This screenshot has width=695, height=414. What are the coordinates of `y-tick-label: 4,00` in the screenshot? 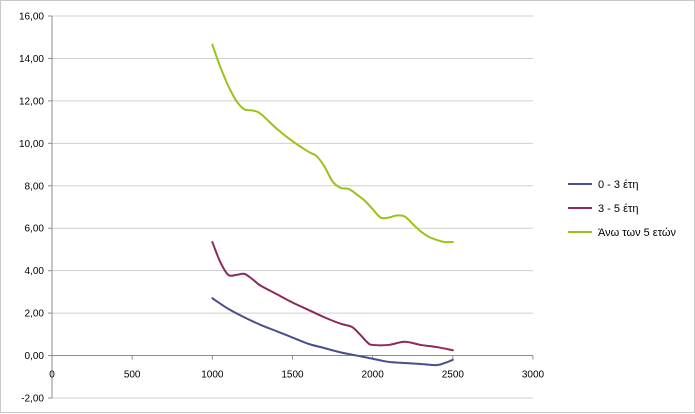 It's located at (35, 271).